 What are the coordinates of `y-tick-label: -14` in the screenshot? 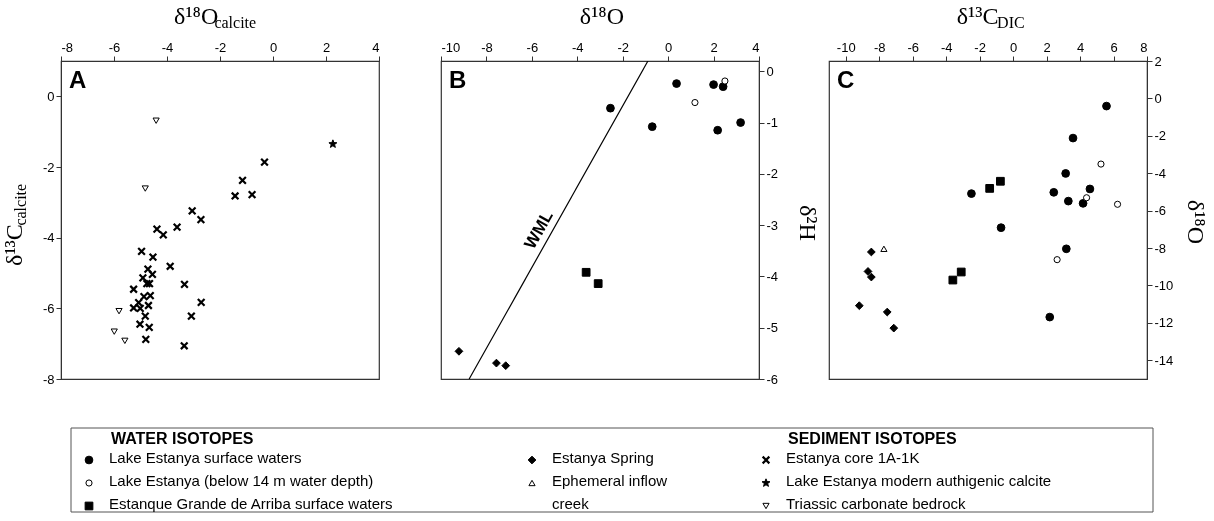 It's located at (1164, 360).